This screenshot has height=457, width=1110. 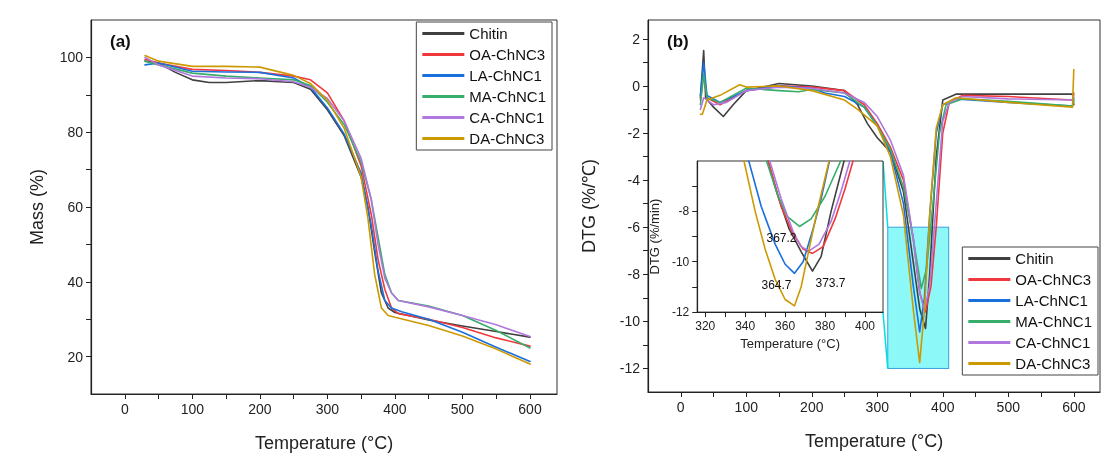 I want to click on annotation: 373.7, so click(x=830, y=283).